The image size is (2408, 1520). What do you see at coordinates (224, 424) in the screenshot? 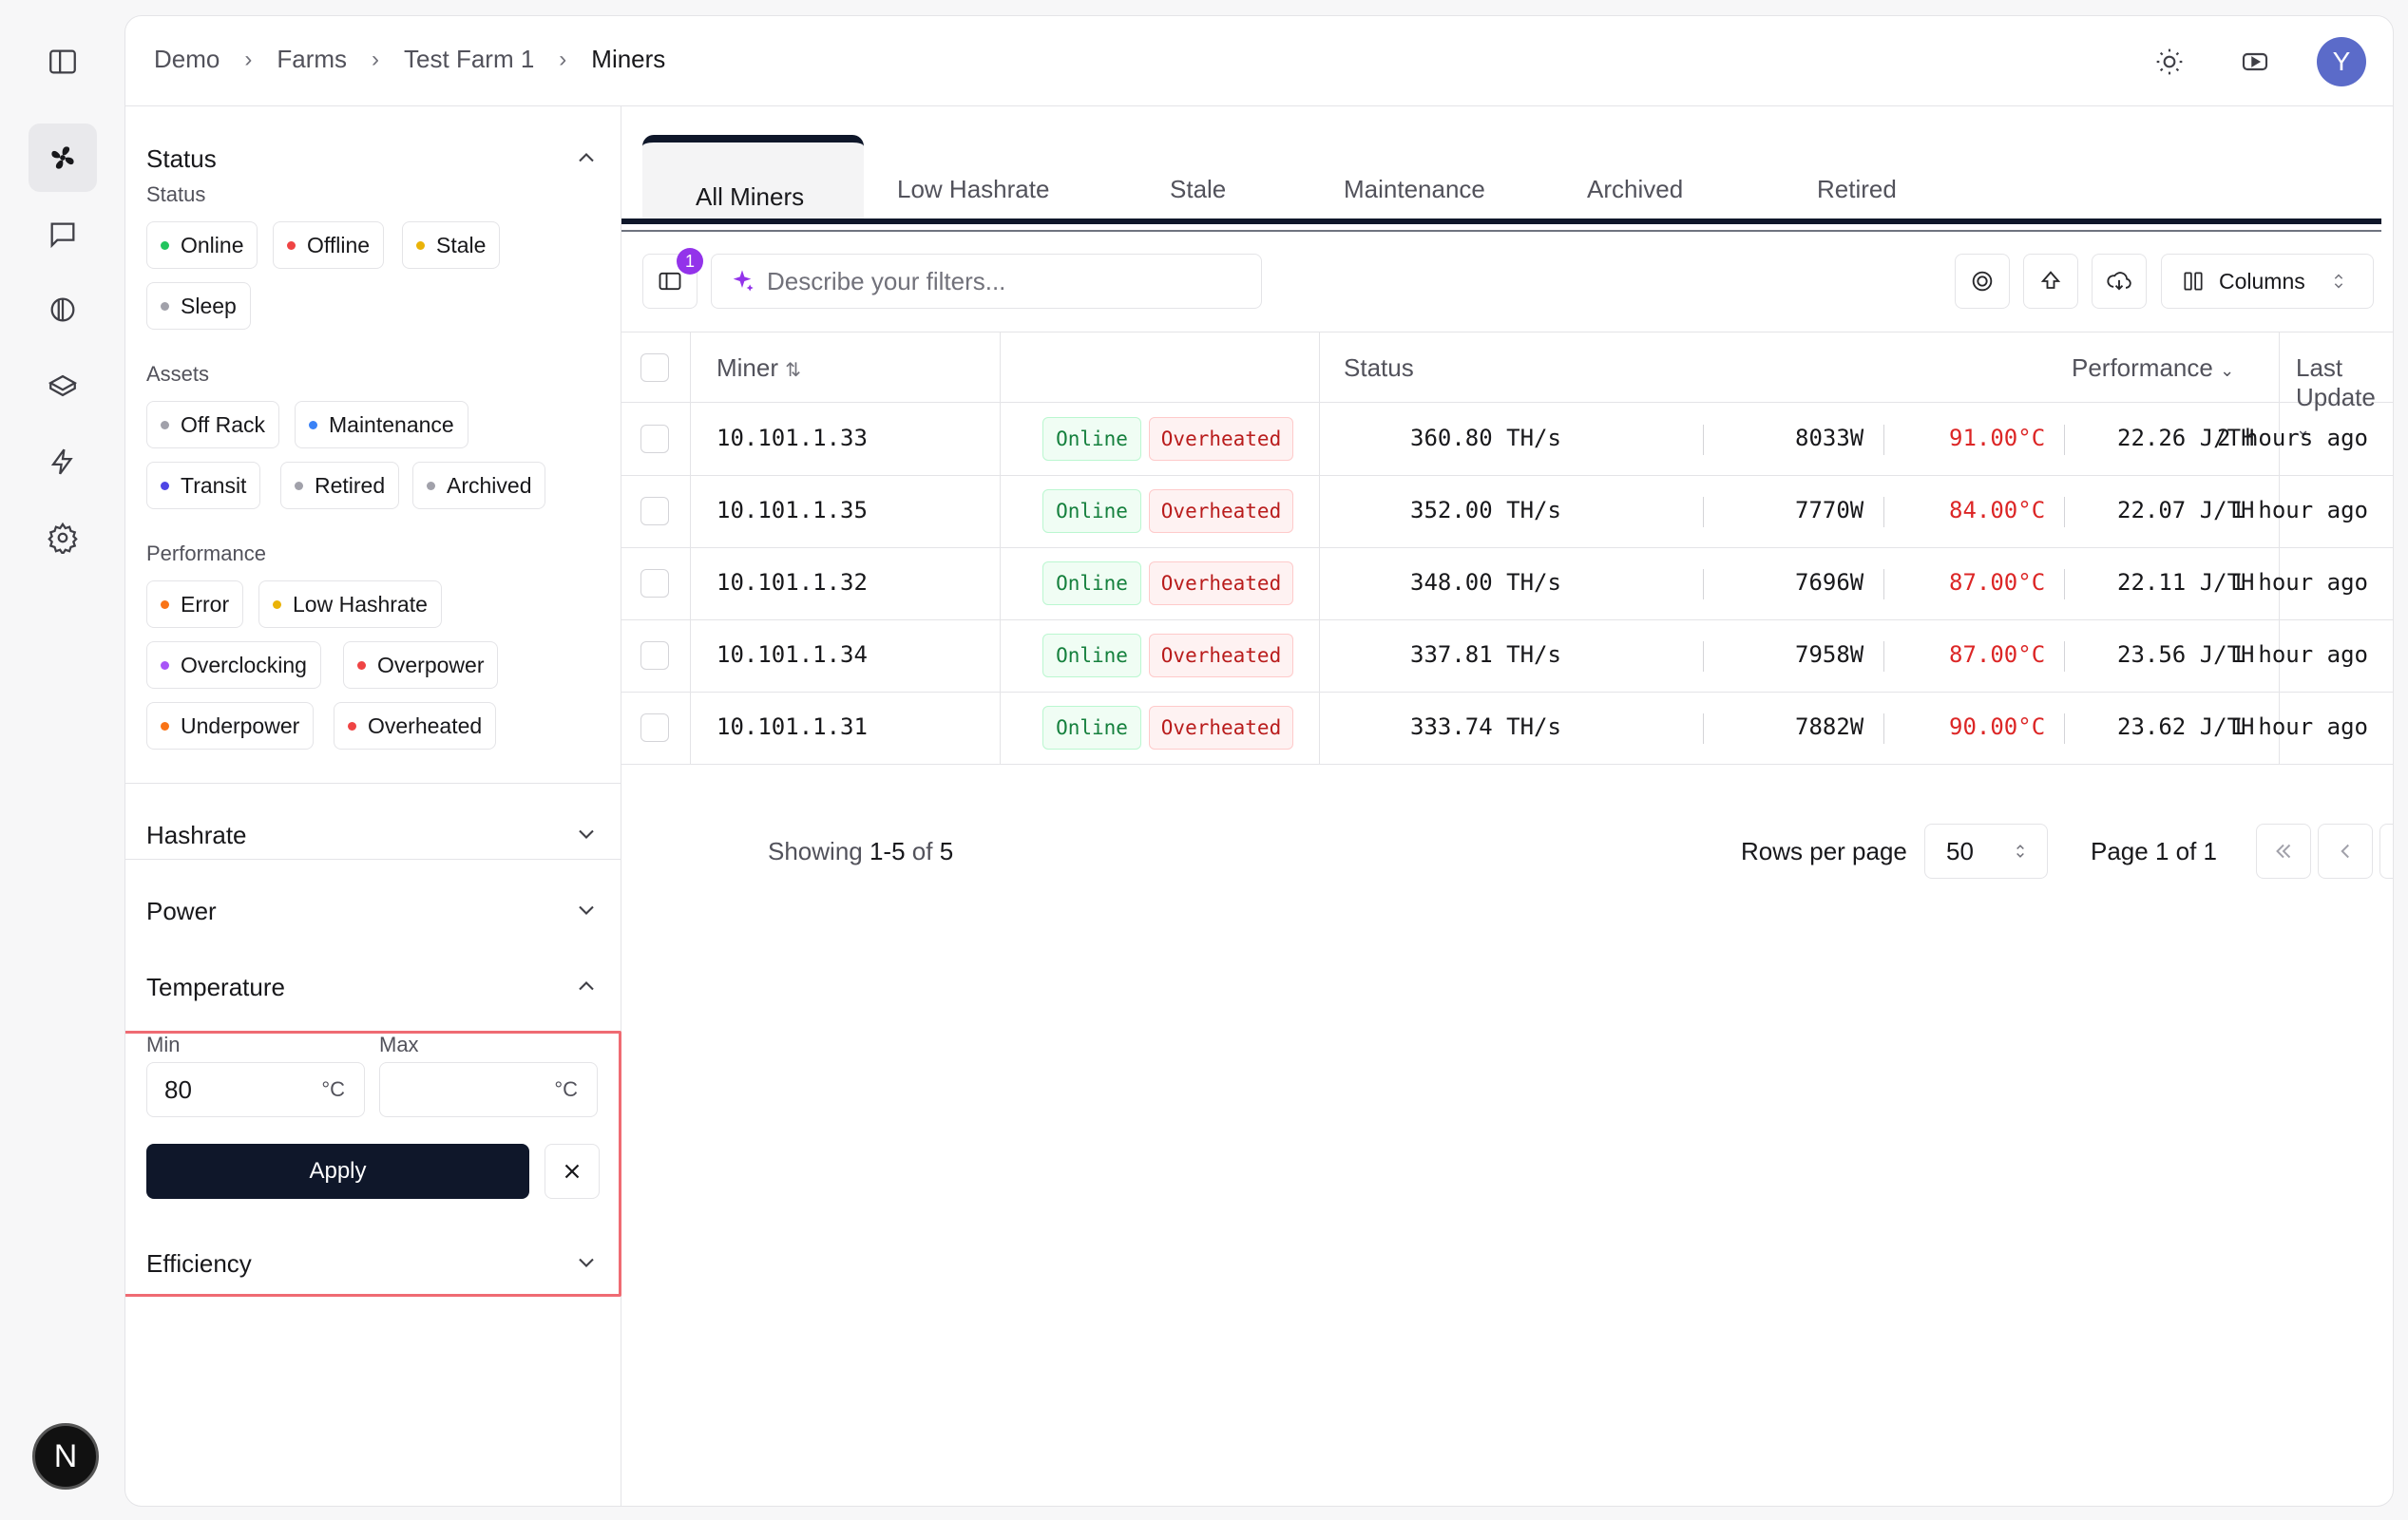
I see `chip-label: Off Rack` at bounding box center [224, 424].